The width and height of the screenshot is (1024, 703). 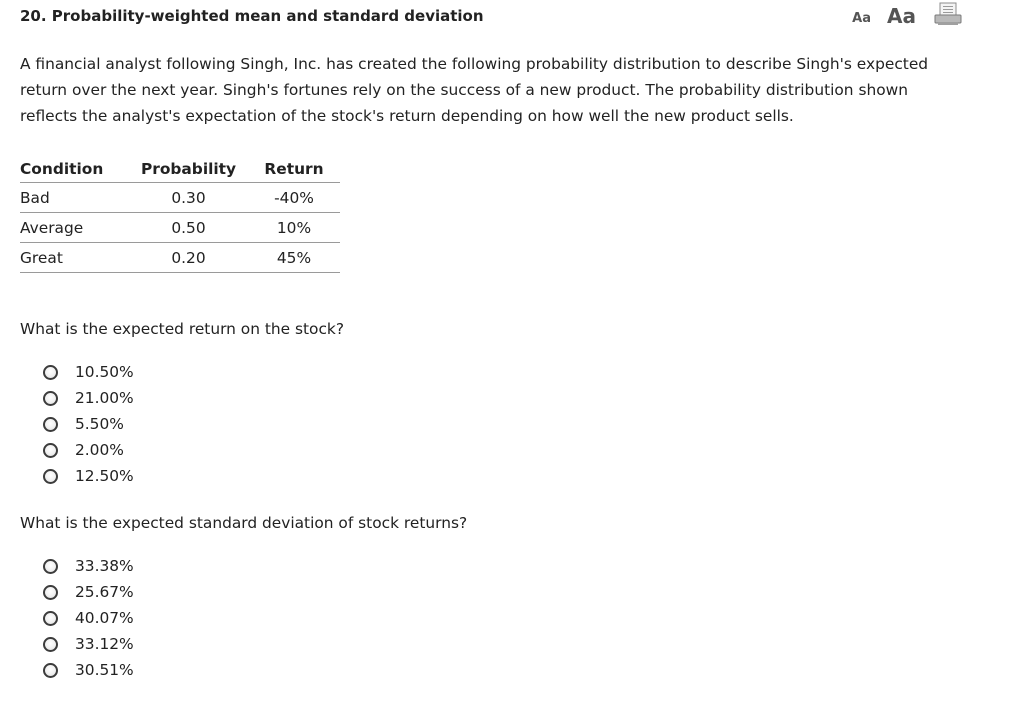 I want to click on decrease-font-button: Aa, so click(x=862, y=18).